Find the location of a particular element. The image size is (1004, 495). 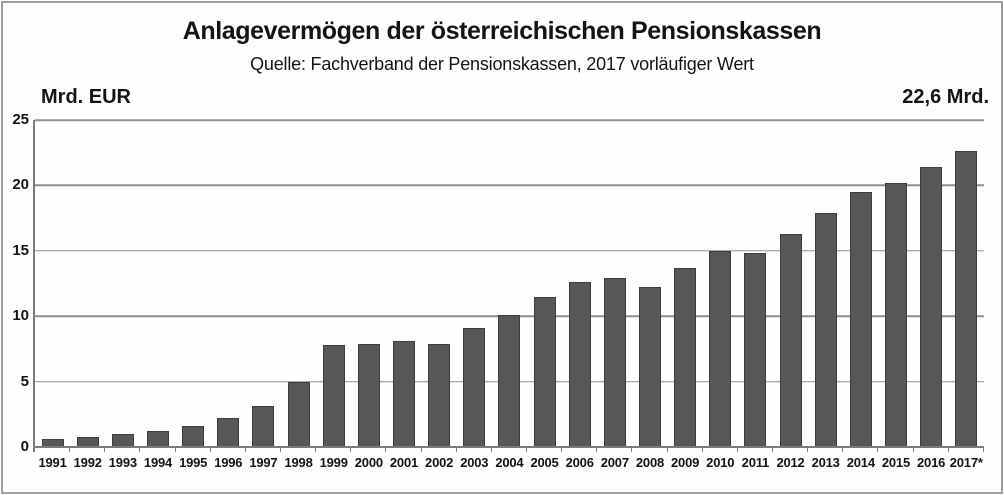

bar-2012 is located at coordinates (790, 340).